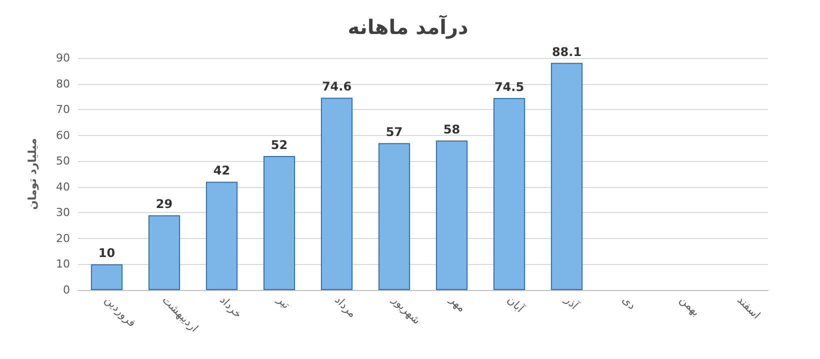 This screenshot has width=820, height=359. Describe the element at coordinates (32, 174) in the screenshot. I see `y-axis-title: میلیارد تومان` at that location.